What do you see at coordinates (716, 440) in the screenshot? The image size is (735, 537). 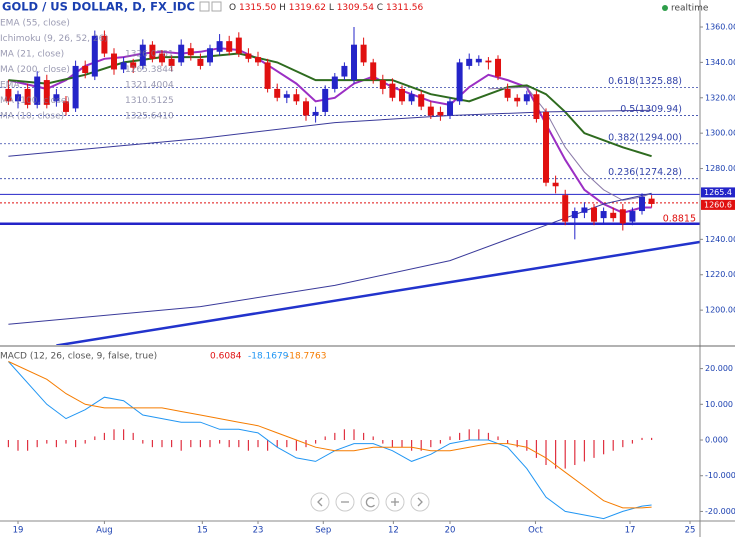 I see `y-tick-label: 0.000` at bounding box center [716, 440].